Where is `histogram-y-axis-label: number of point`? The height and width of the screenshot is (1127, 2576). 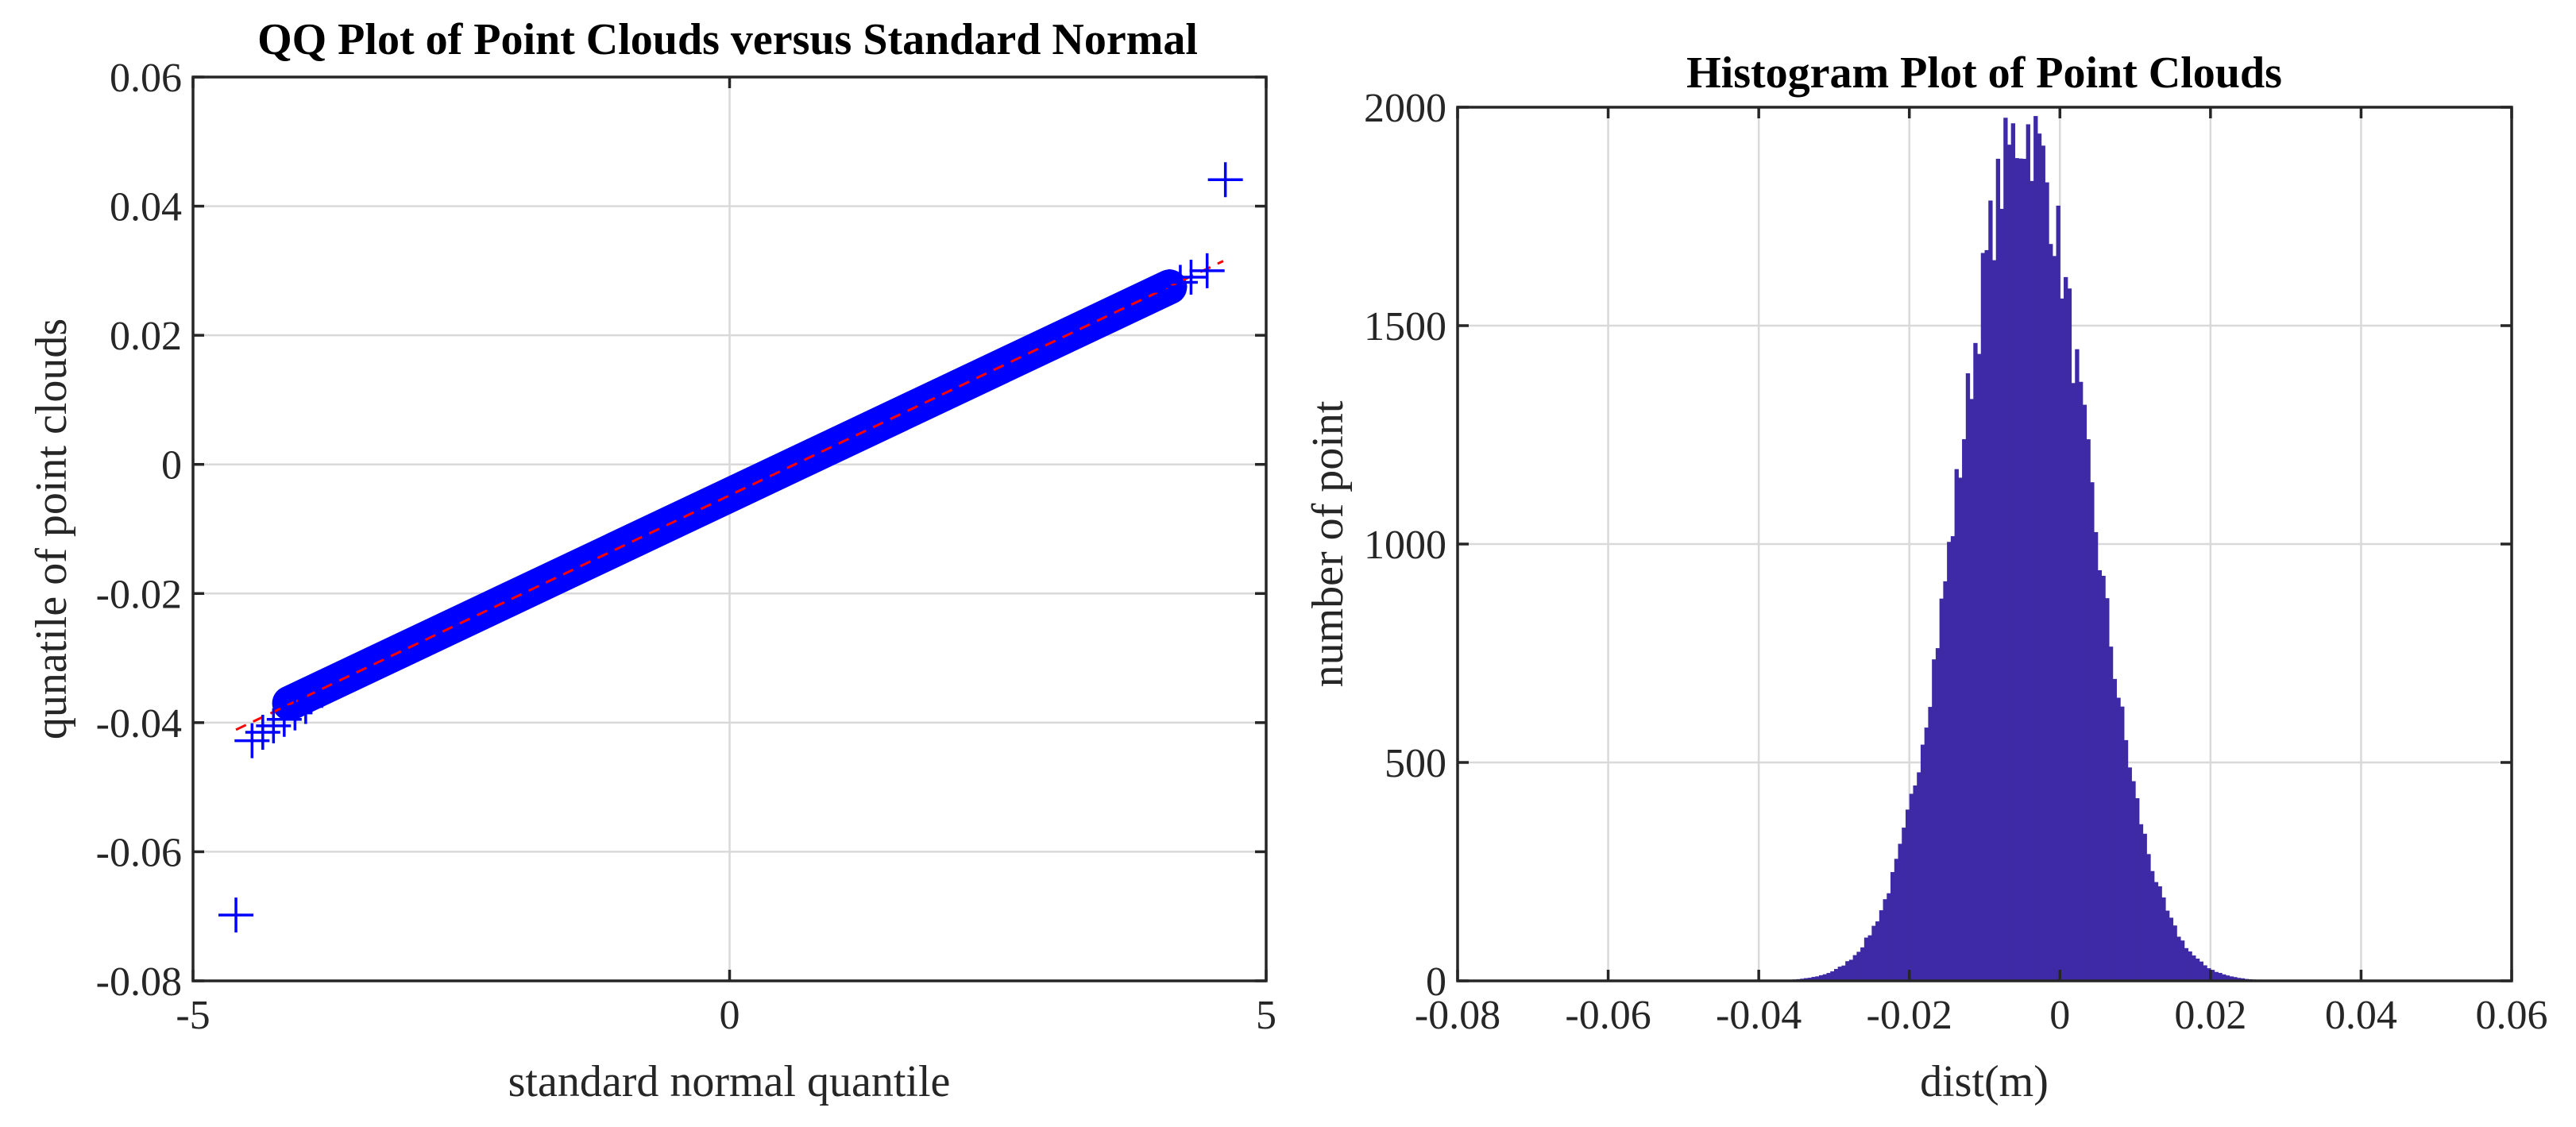
histogram-y-axis-label: number of point is located at coordinates (1328, 543).